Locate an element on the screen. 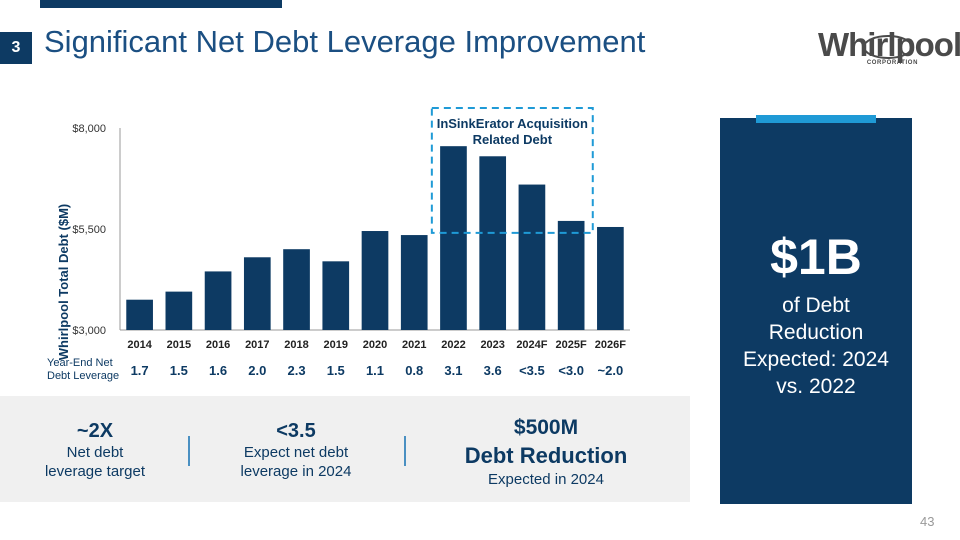 The image size is (960, 540). bar-2020 is located at coordinates (375, 280).